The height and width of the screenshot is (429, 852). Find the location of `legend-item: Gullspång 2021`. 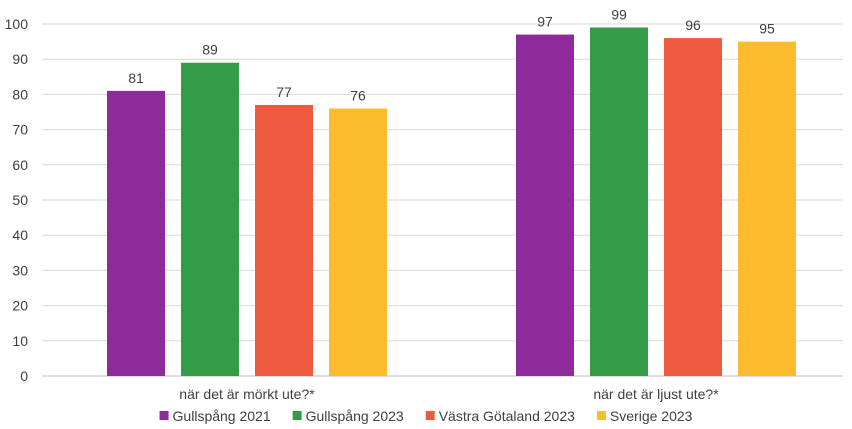

legend-item: Gullspång 2021 is located at coordinates (215, 416).